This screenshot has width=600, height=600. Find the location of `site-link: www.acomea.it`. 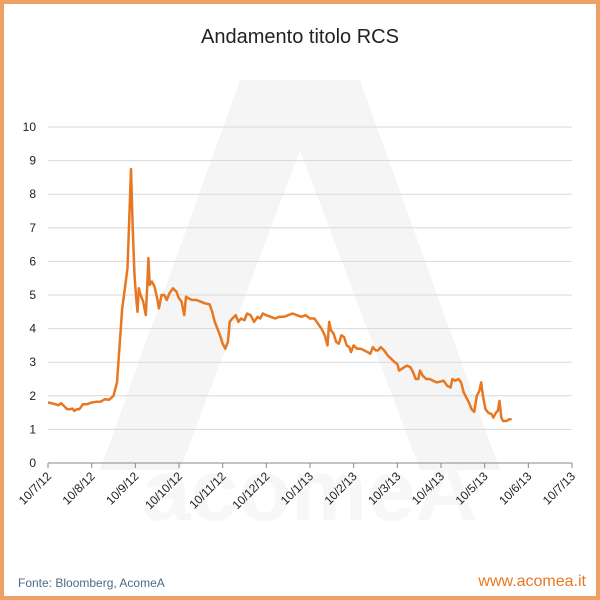

site-link: www.acomea.it is located at coordinates (532, 581).